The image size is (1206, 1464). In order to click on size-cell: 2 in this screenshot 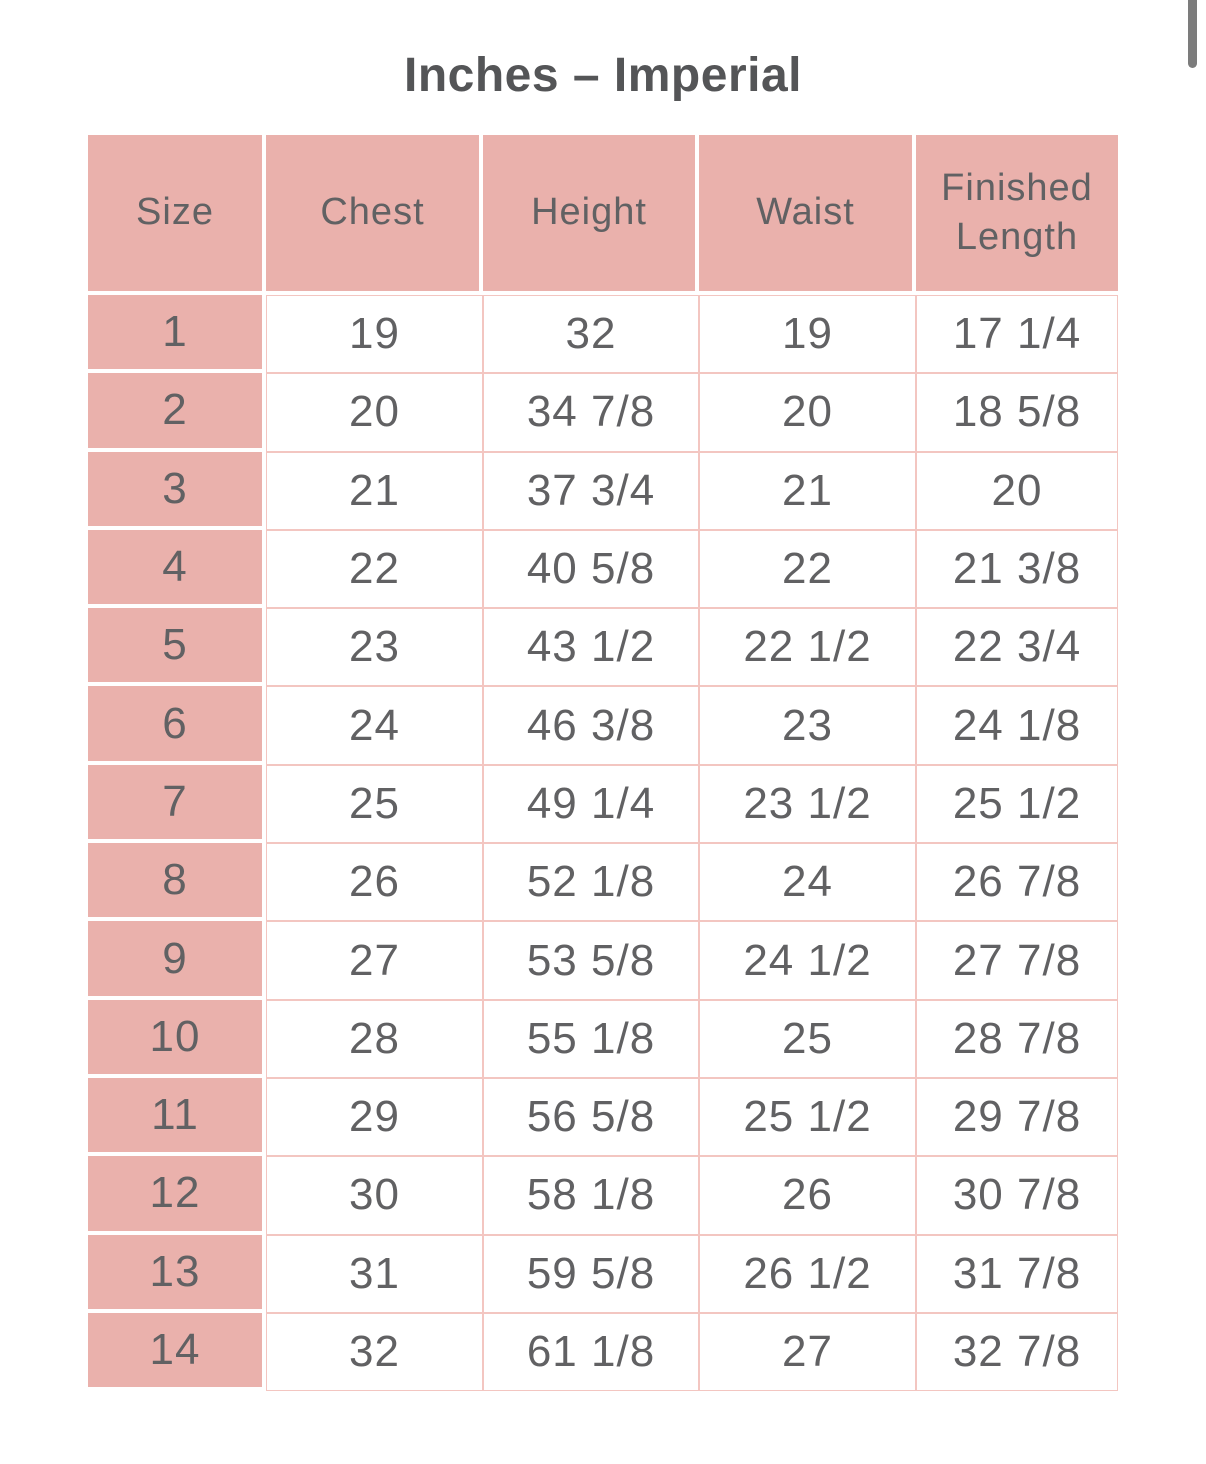, I will do `click(177, 412)`.